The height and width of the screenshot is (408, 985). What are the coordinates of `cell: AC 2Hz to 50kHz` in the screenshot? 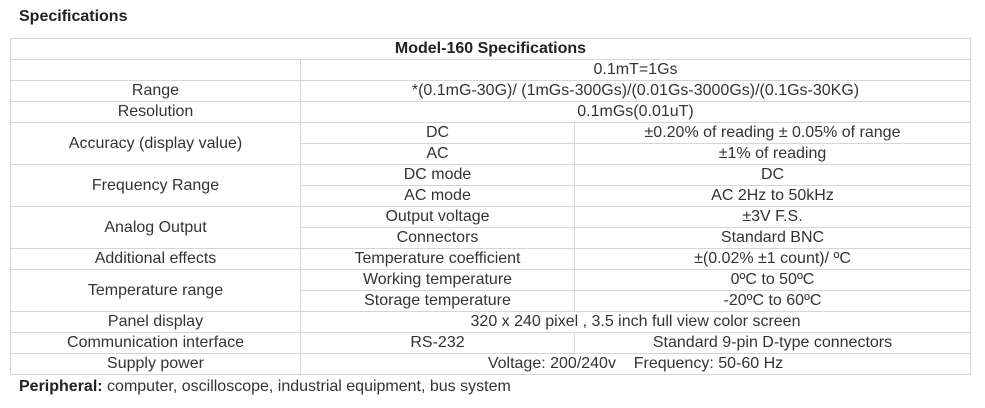 It's located at (772, 196).